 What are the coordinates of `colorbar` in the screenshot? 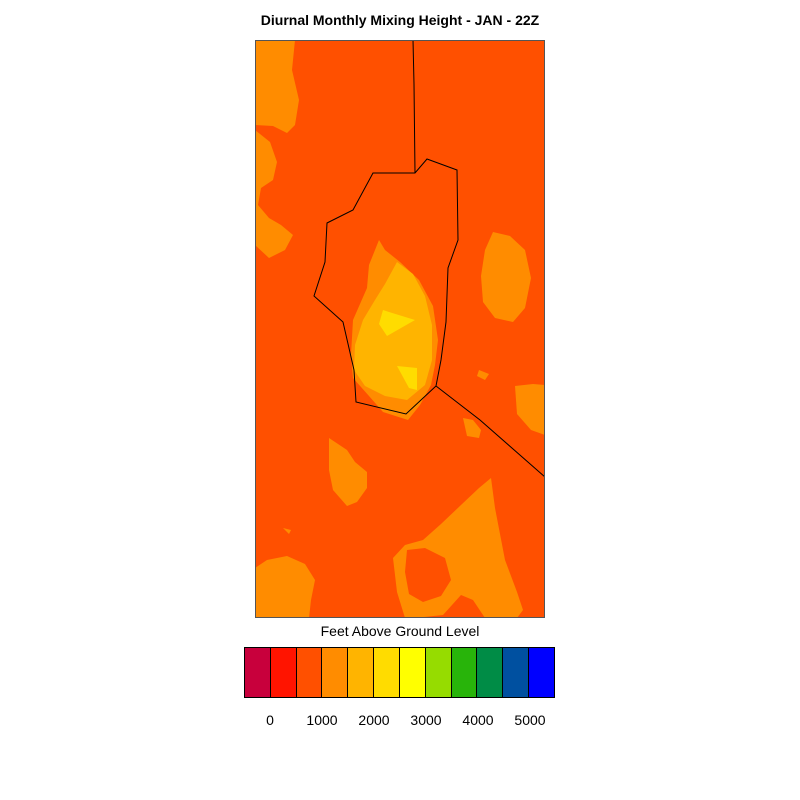 It's located at (399, 672).